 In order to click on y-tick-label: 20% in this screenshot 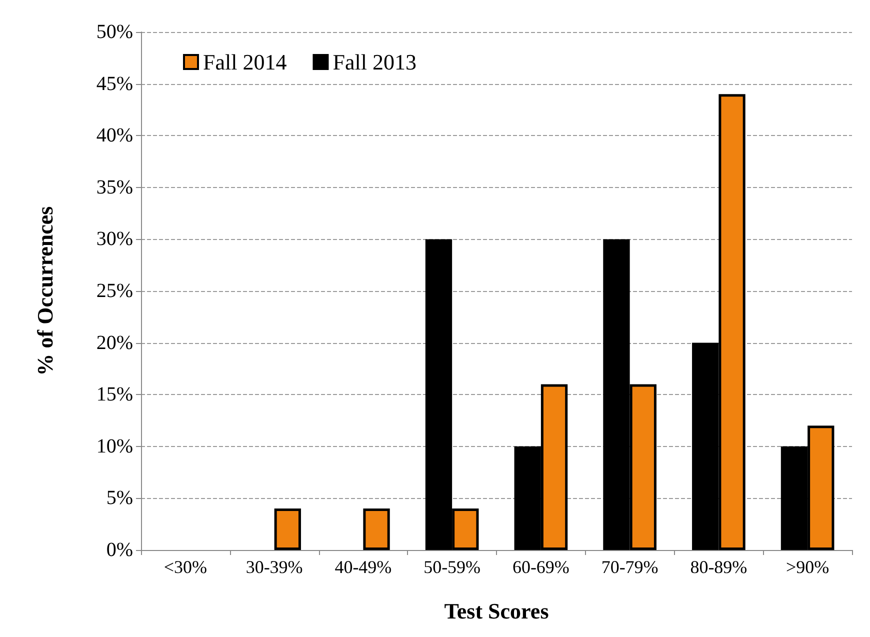, I will do `click(114, 343)`.